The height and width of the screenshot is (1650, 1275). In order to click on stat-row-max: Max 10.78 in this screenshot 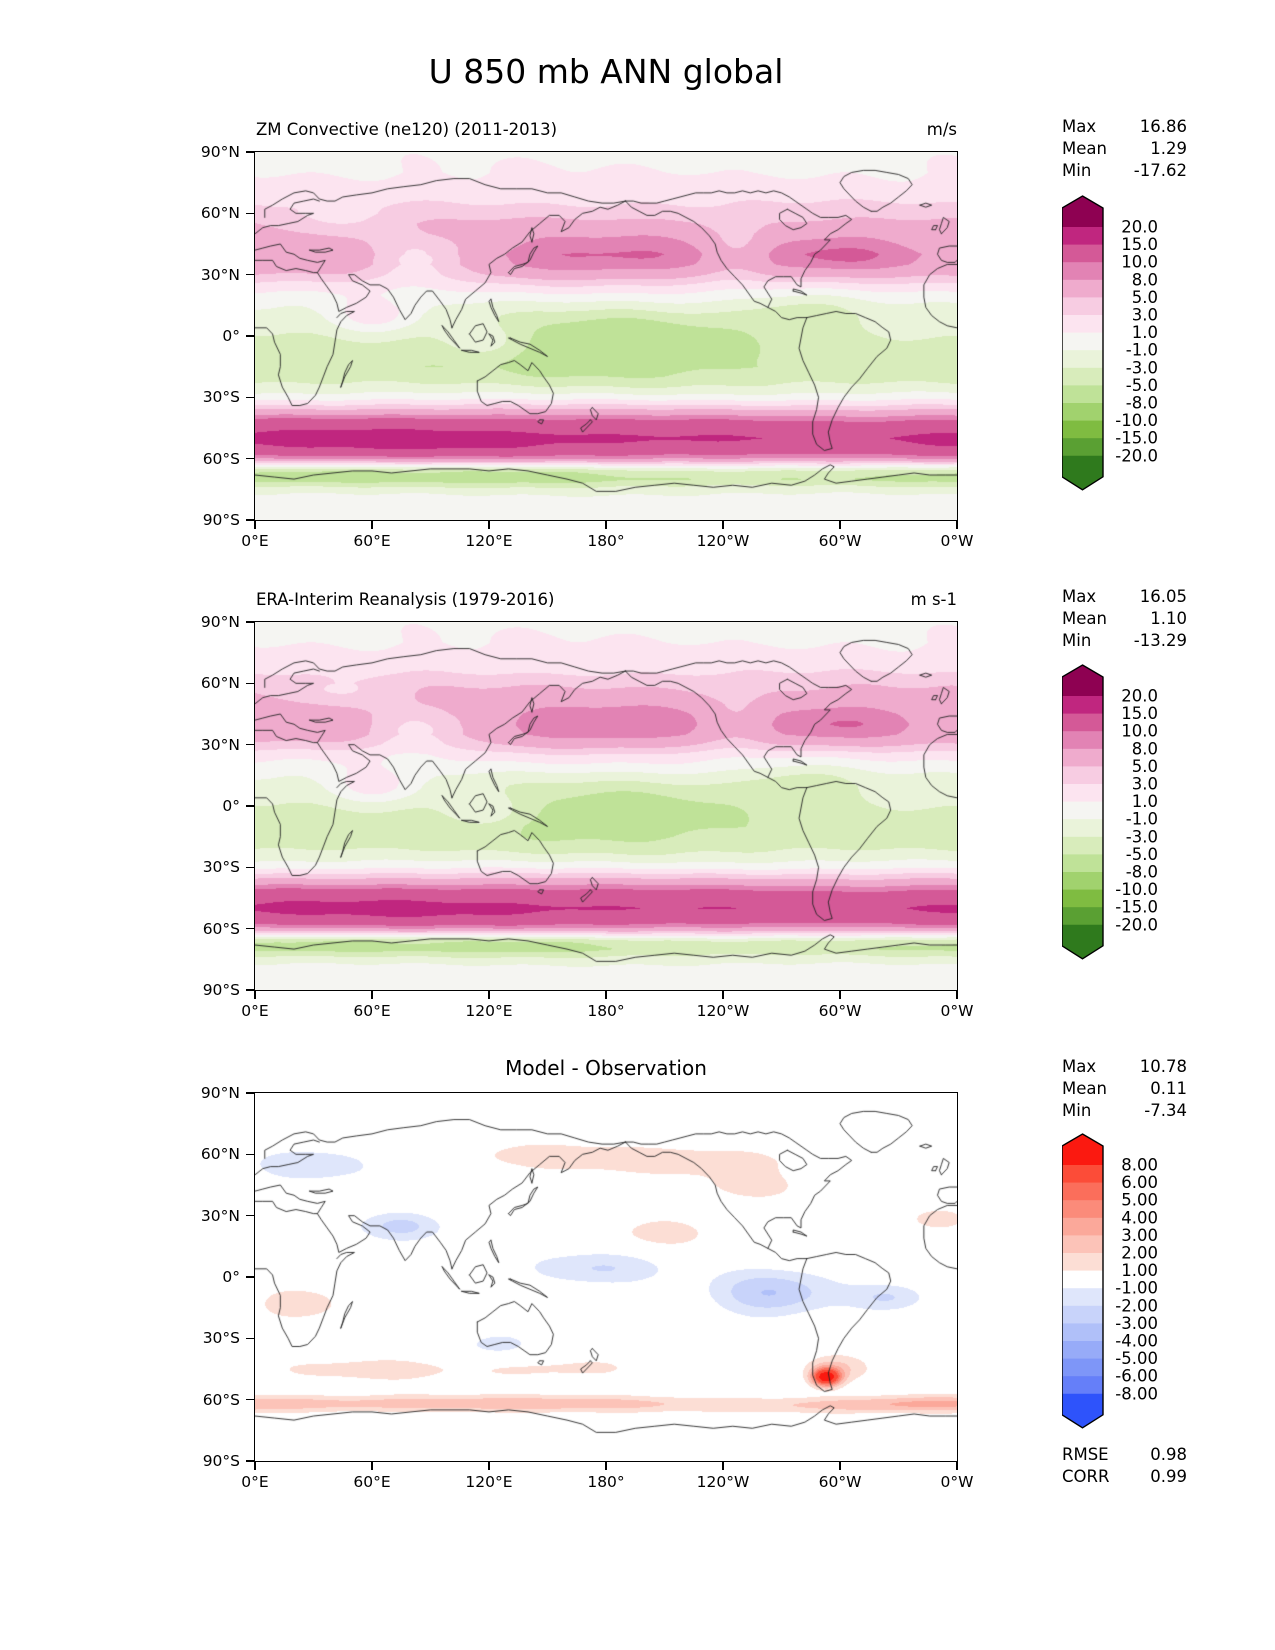, I will do `click(1124, 1067)`.